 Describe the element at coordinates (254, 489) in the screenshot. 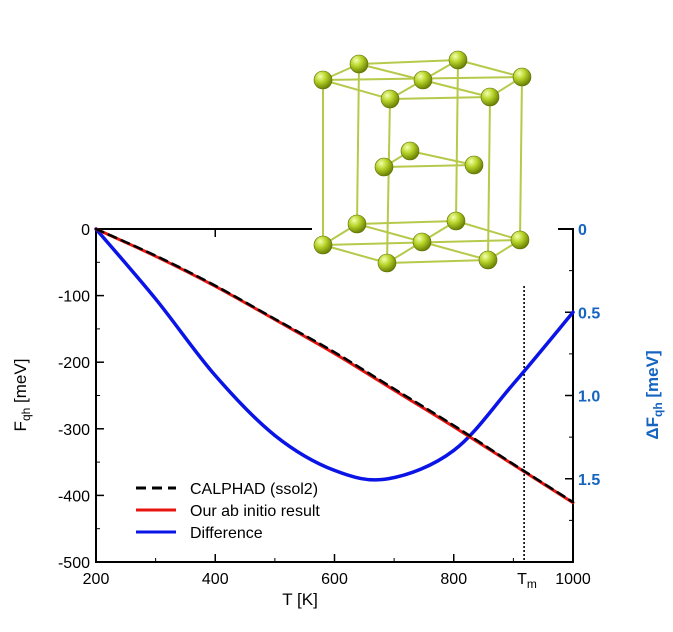

I see `legend-label-calphad: CALPHAD (ssol2)` at that location.